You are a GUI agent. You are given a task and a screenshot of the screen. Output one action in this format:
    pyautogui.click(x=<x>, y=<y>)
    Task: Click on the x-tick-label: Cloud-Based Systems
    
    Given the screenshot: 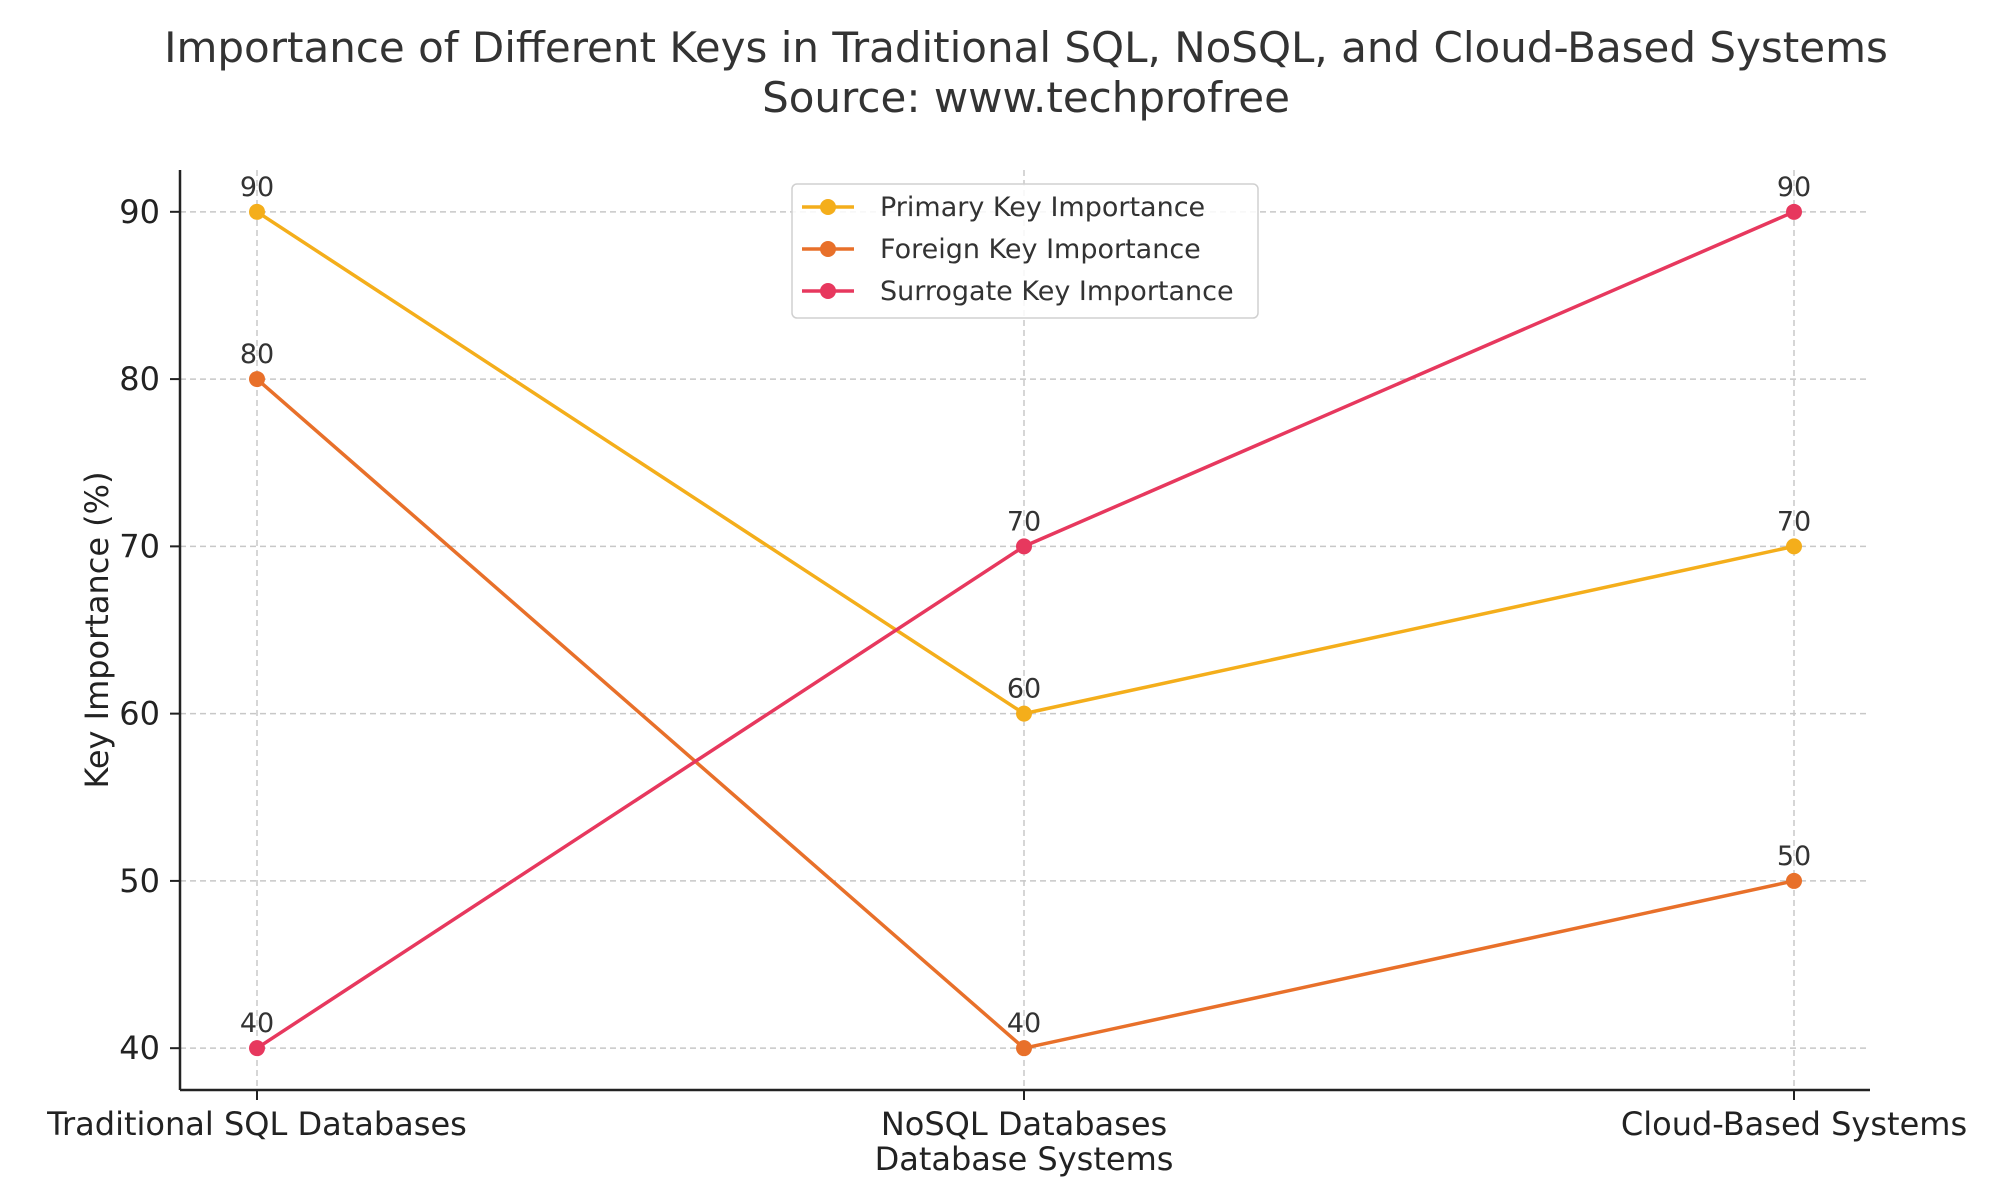 What is the action you would take?
    pyautogui.click(x=1794, y=1124)
    